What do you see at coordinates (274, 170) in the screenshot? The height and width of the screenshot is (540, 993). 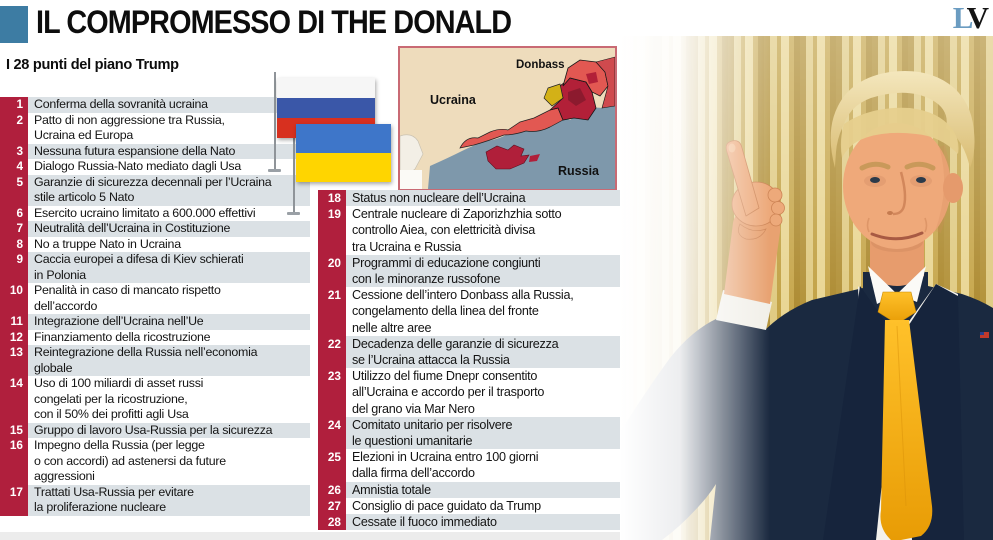 I see `russia-flagpole-base` at bounding box center [274, 170].